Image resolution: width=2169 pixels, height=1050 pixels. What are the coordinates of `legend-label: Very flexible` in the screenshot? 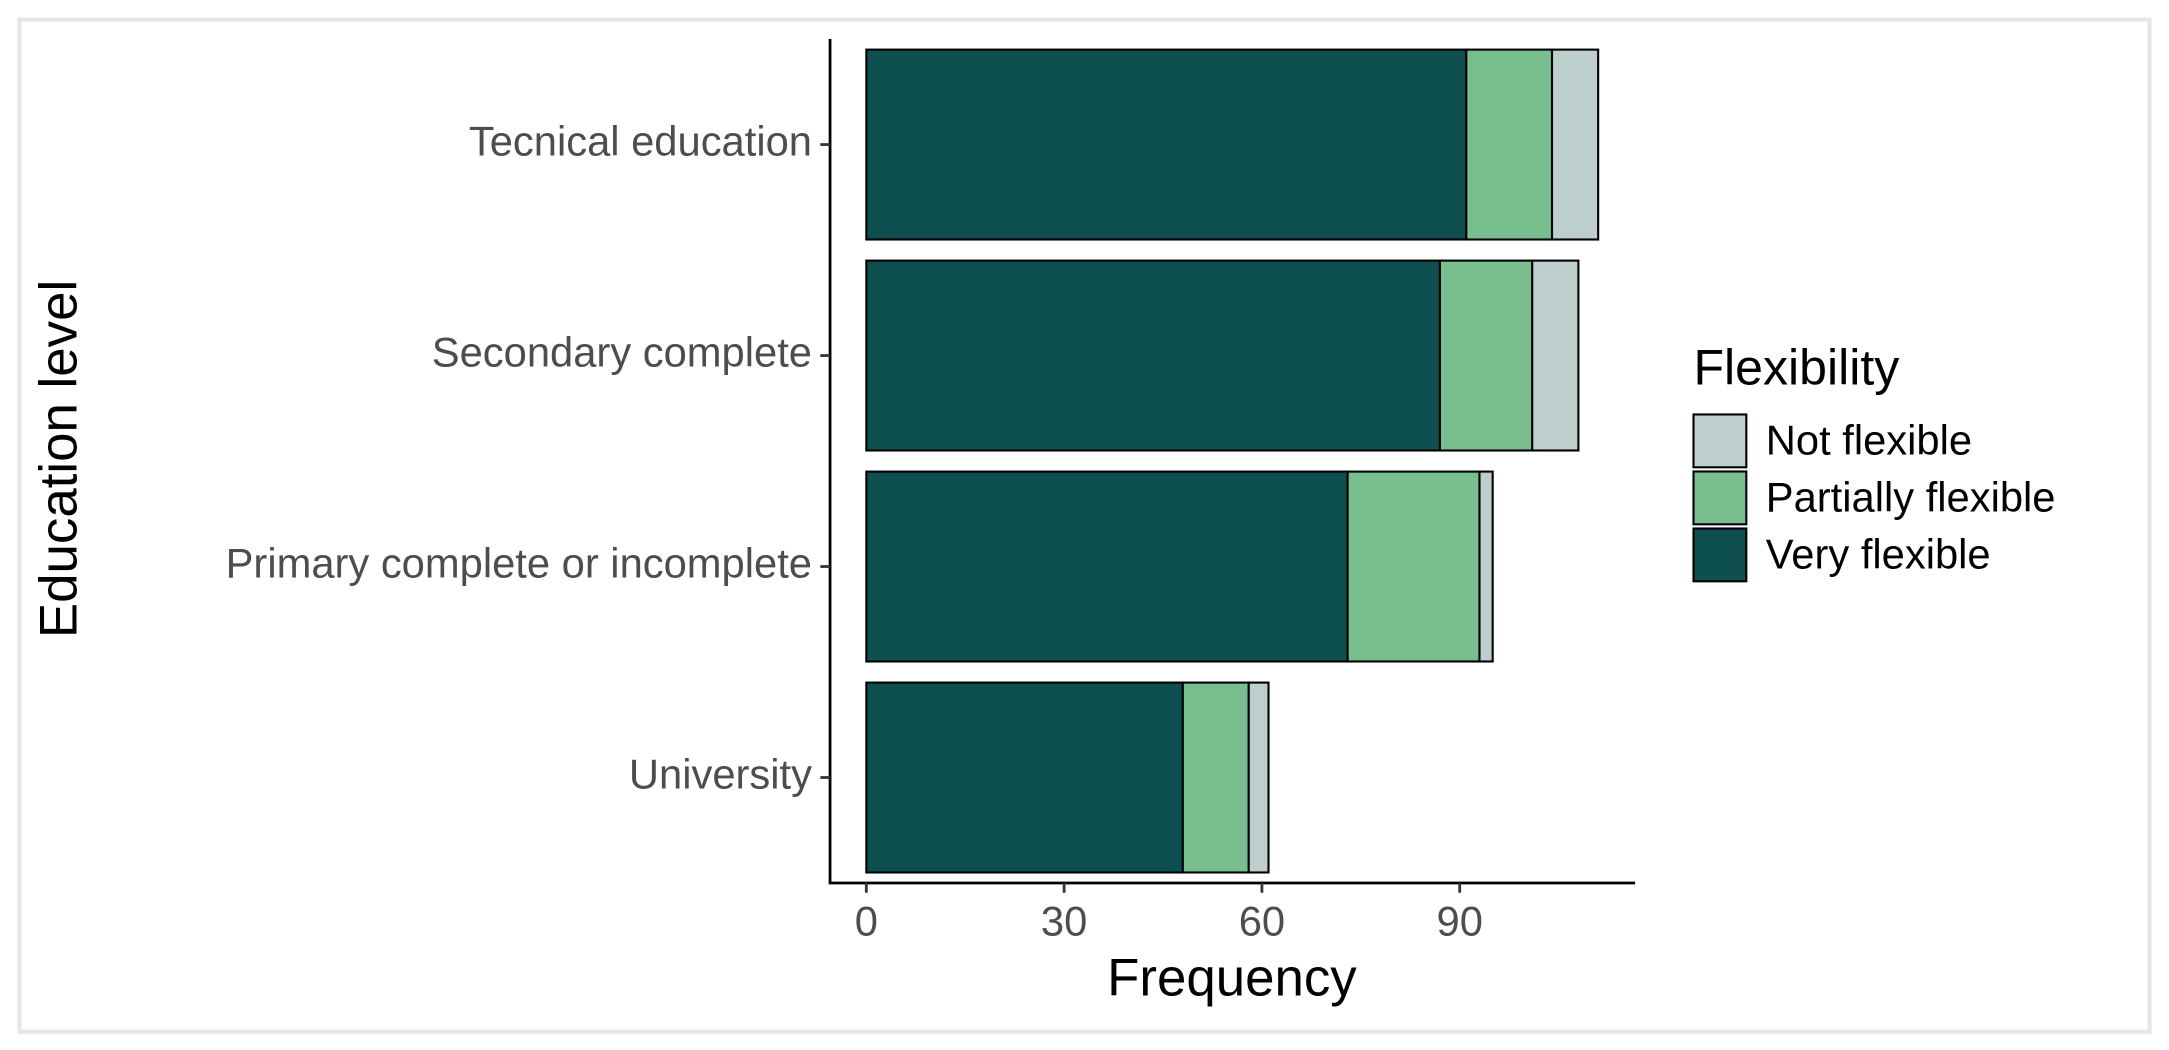 It's located at (1878, 554).